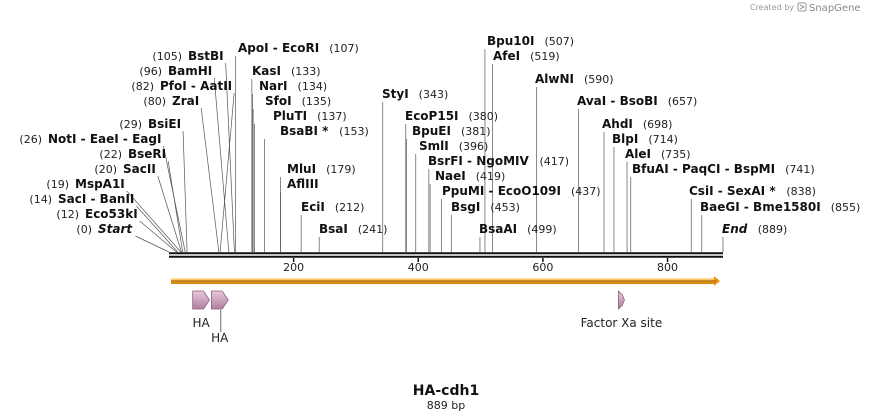 The image size is (892, 420). I want to click on enzyme-position: (507), so click(559, 41).